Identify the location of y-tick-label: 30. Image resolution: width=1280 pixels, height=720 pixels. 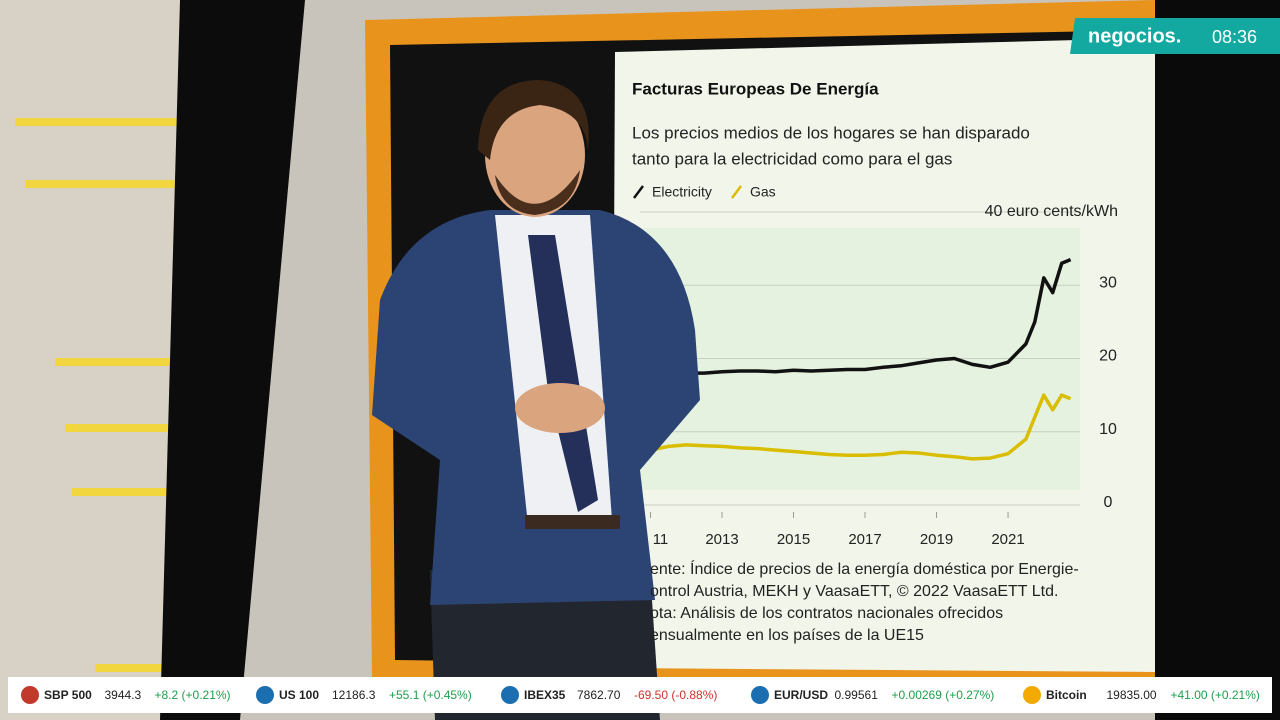
(1108, 282).